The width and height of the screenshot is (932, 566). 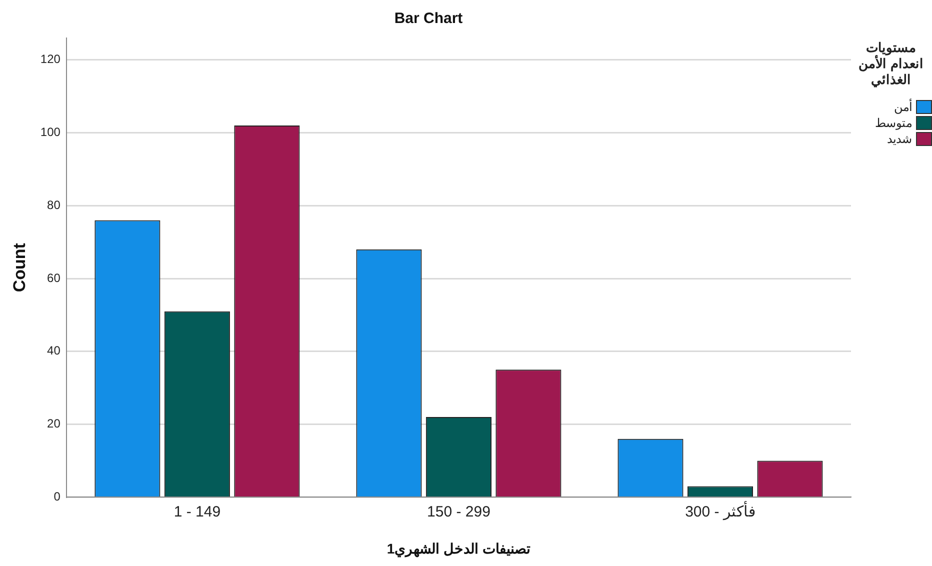 I want to click on x-tick-label: 1 - 149, so click(x=197, y=511).